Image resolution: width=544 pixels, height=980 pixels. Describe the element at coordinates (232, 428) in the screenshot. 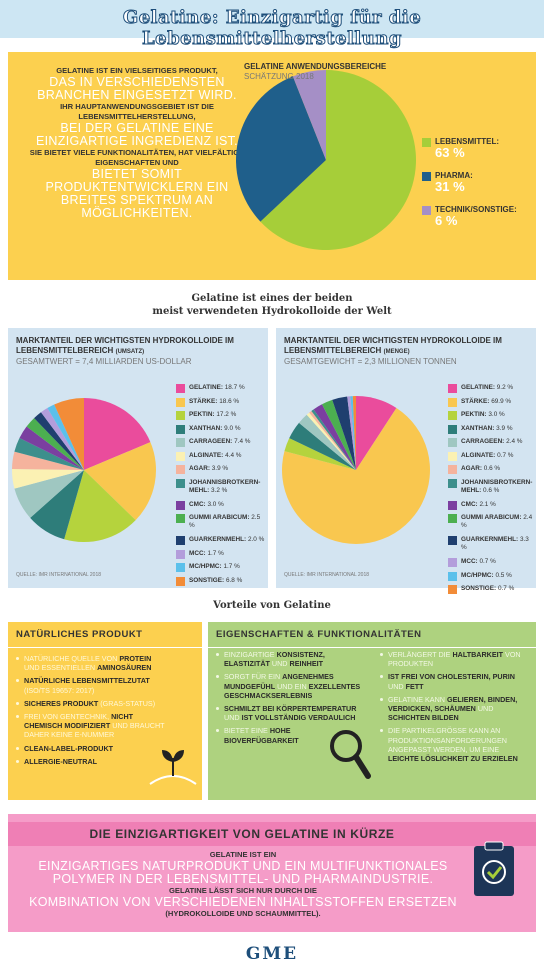

I see `legend-value: 9.0 %` at that location.